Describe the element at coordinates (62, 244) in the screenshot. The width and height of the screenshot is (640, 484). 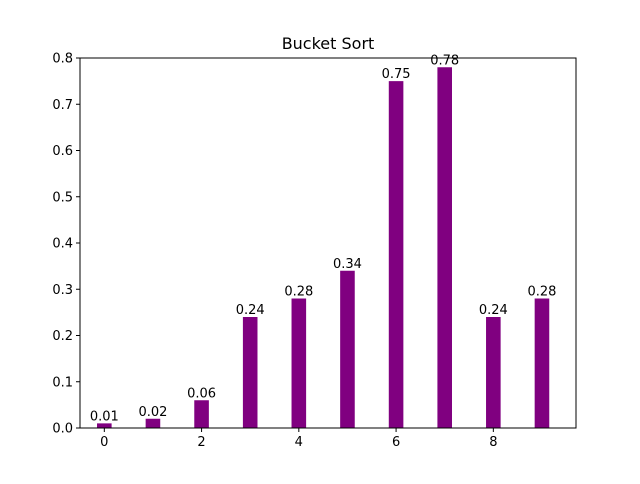
I see `y-tick-label: 0.4` at that location.